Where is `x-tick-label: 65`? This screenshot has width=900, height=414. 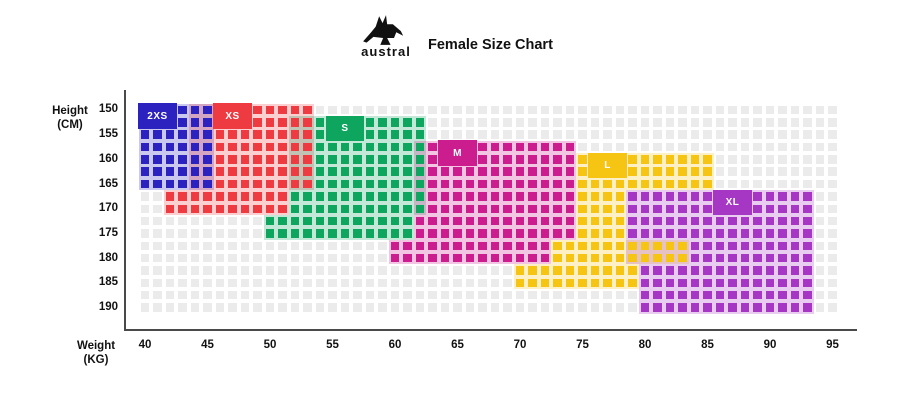 x-tick-label: 65 is located at coordinates (457, 345).